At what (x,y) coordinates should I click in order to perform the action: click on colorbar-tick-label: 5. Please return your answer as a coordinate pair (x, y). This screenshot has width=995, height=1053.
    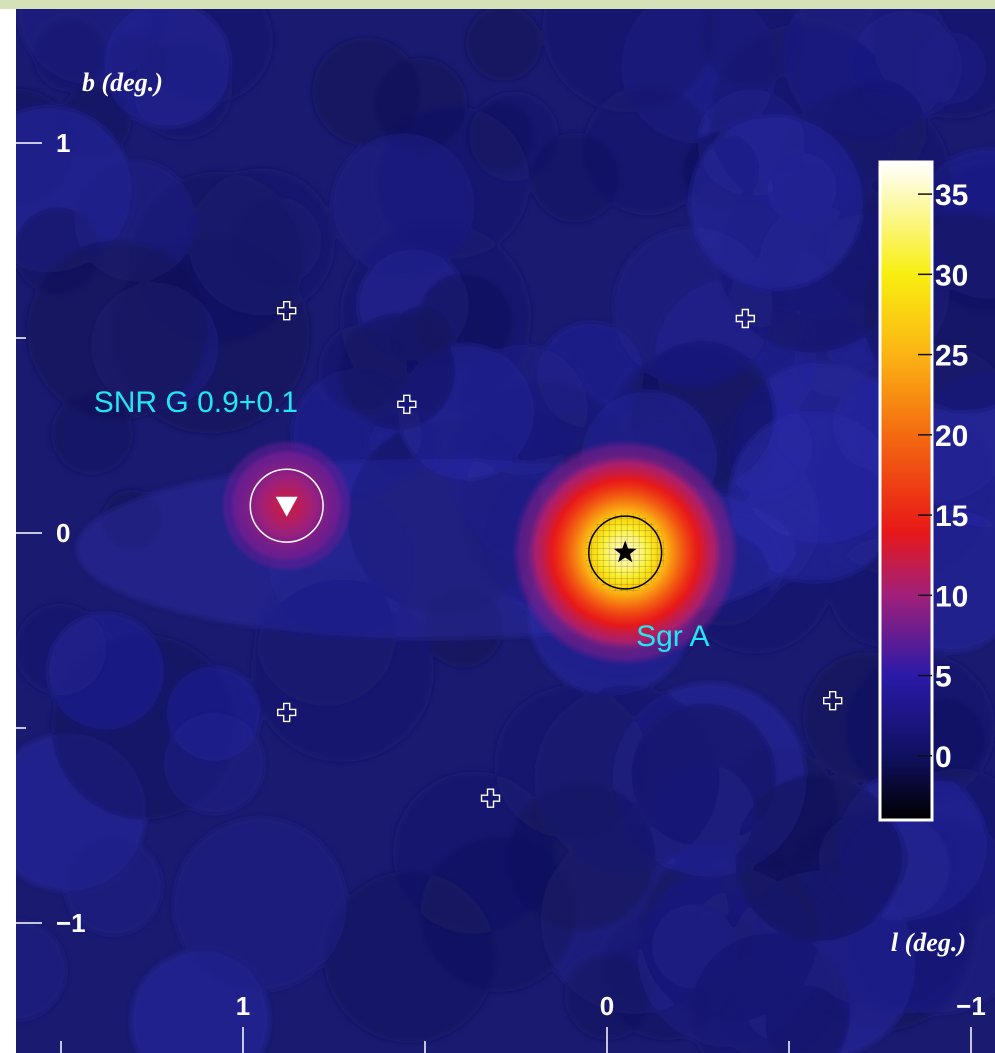
    Looking at the image, I should click on (943, 677).